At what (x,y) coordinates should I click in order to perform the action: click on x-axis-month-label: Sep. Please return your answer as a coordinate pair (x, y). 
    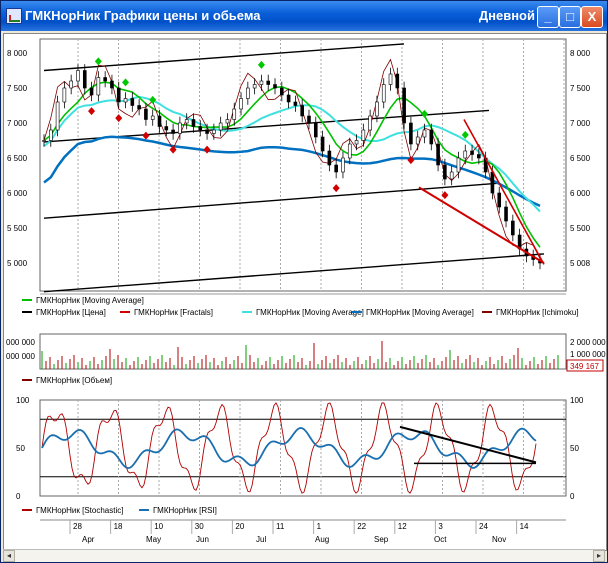
    Looking at the image, I should click on (381, 539).